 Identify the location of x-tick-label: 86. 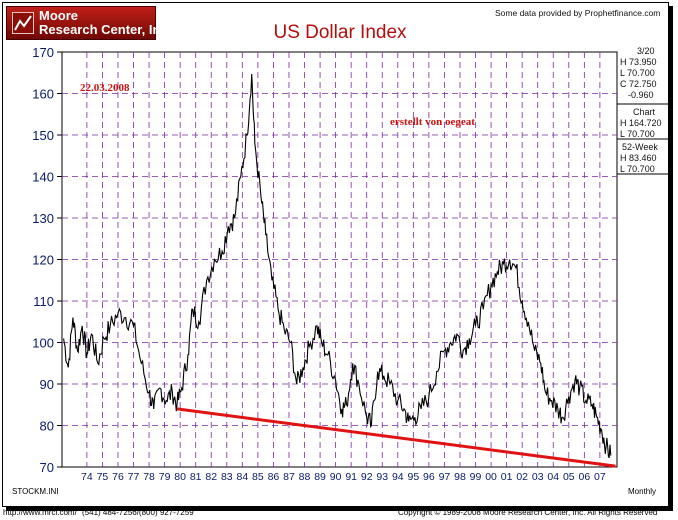
(274, 477).